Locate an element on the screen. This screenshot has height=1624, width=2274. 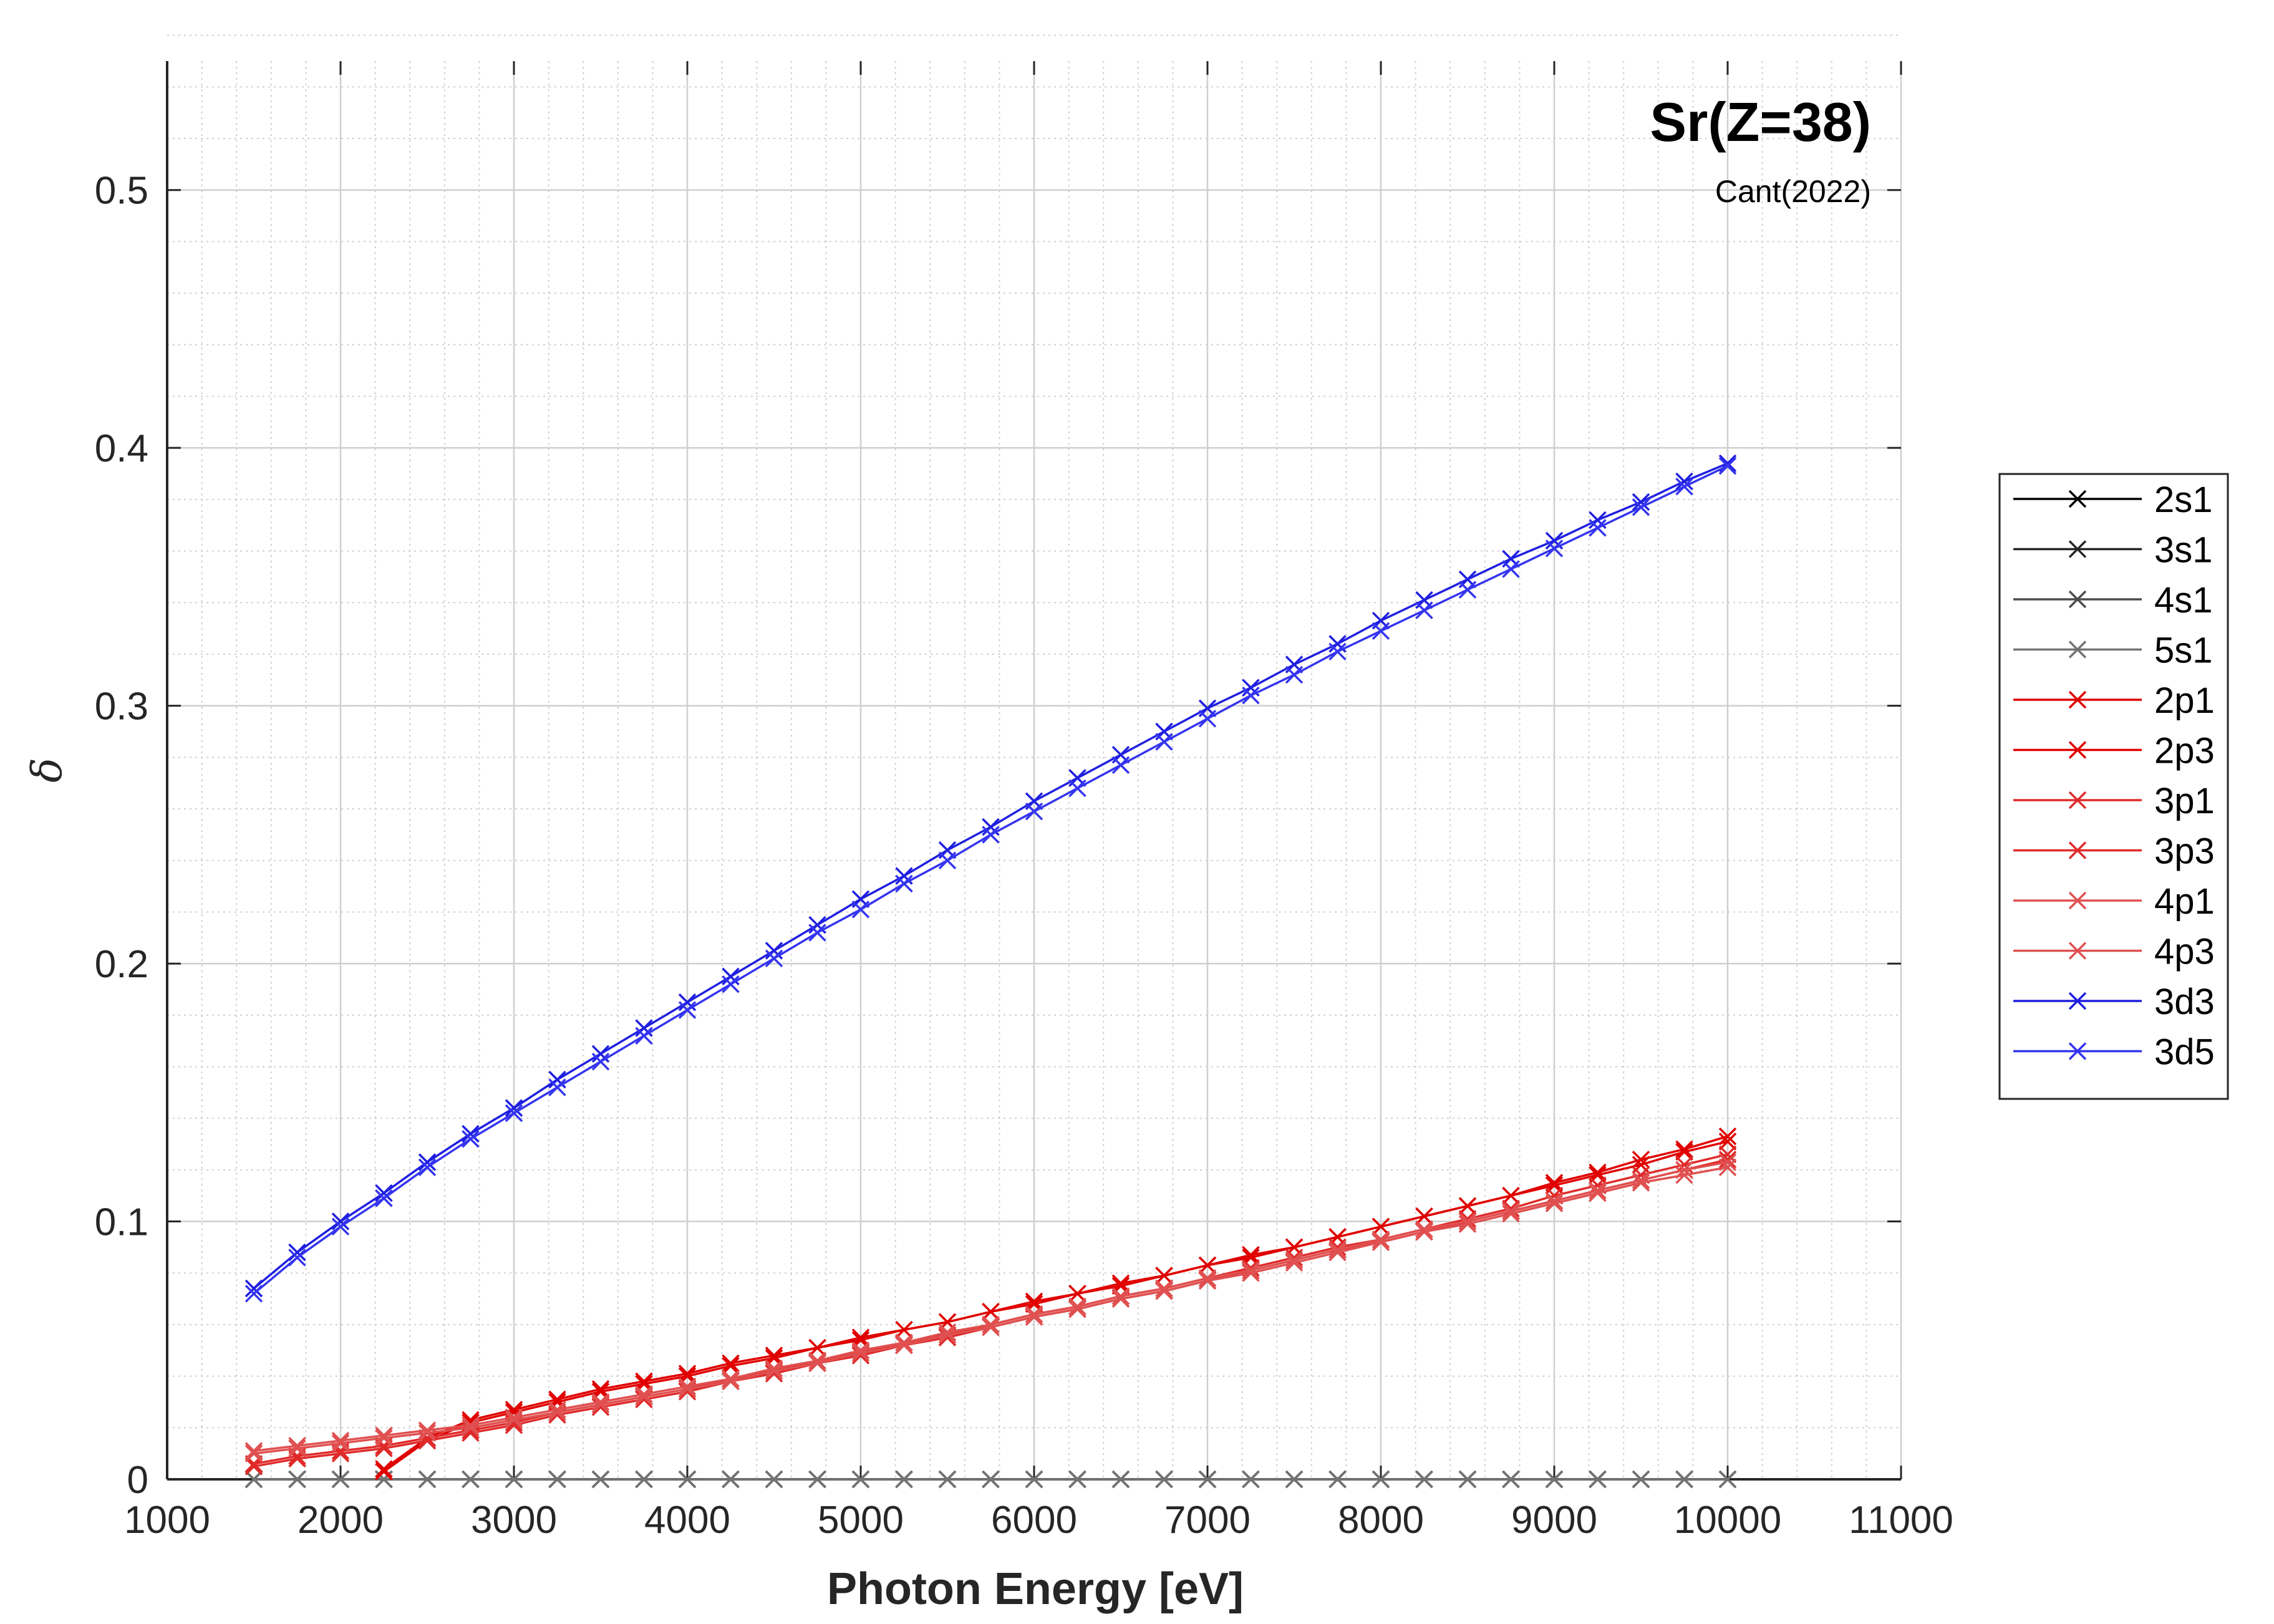
legend-label: 4s1 is located at coordinates (2183, 600).